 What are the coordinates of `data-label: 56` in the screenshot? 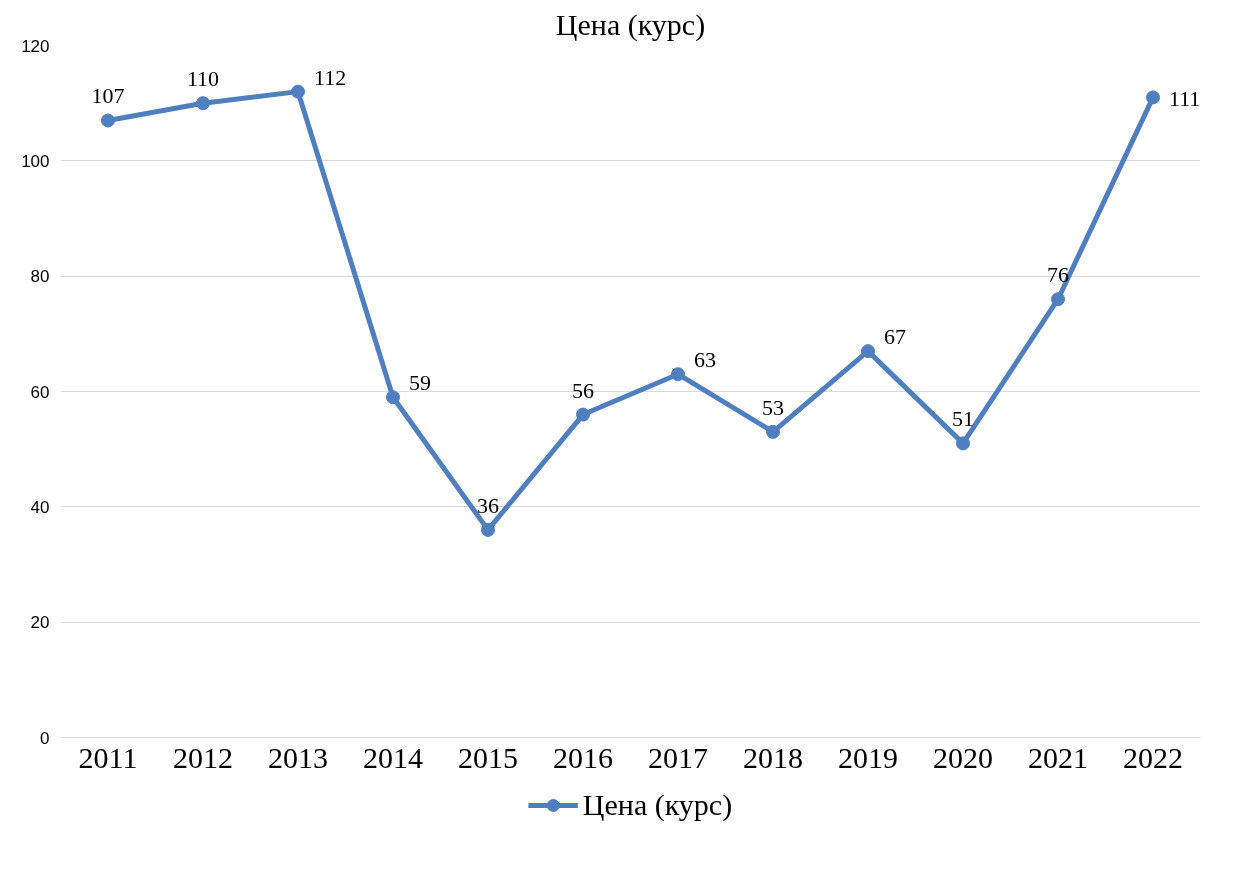 It's located at (583, 390).